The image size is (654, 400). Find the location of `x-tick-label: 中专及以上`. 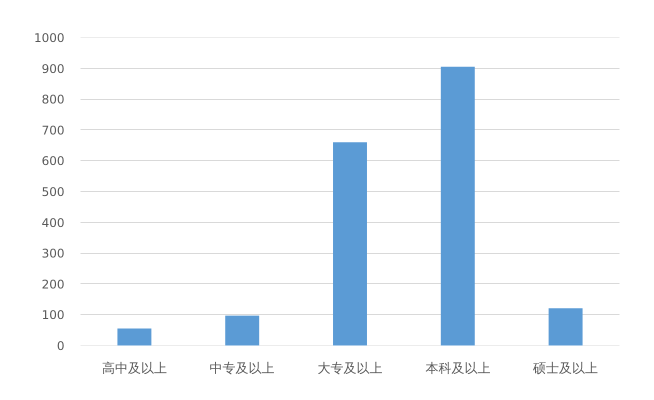

x-tick-label: 中专及以上 is located at coordinates (242, 369).